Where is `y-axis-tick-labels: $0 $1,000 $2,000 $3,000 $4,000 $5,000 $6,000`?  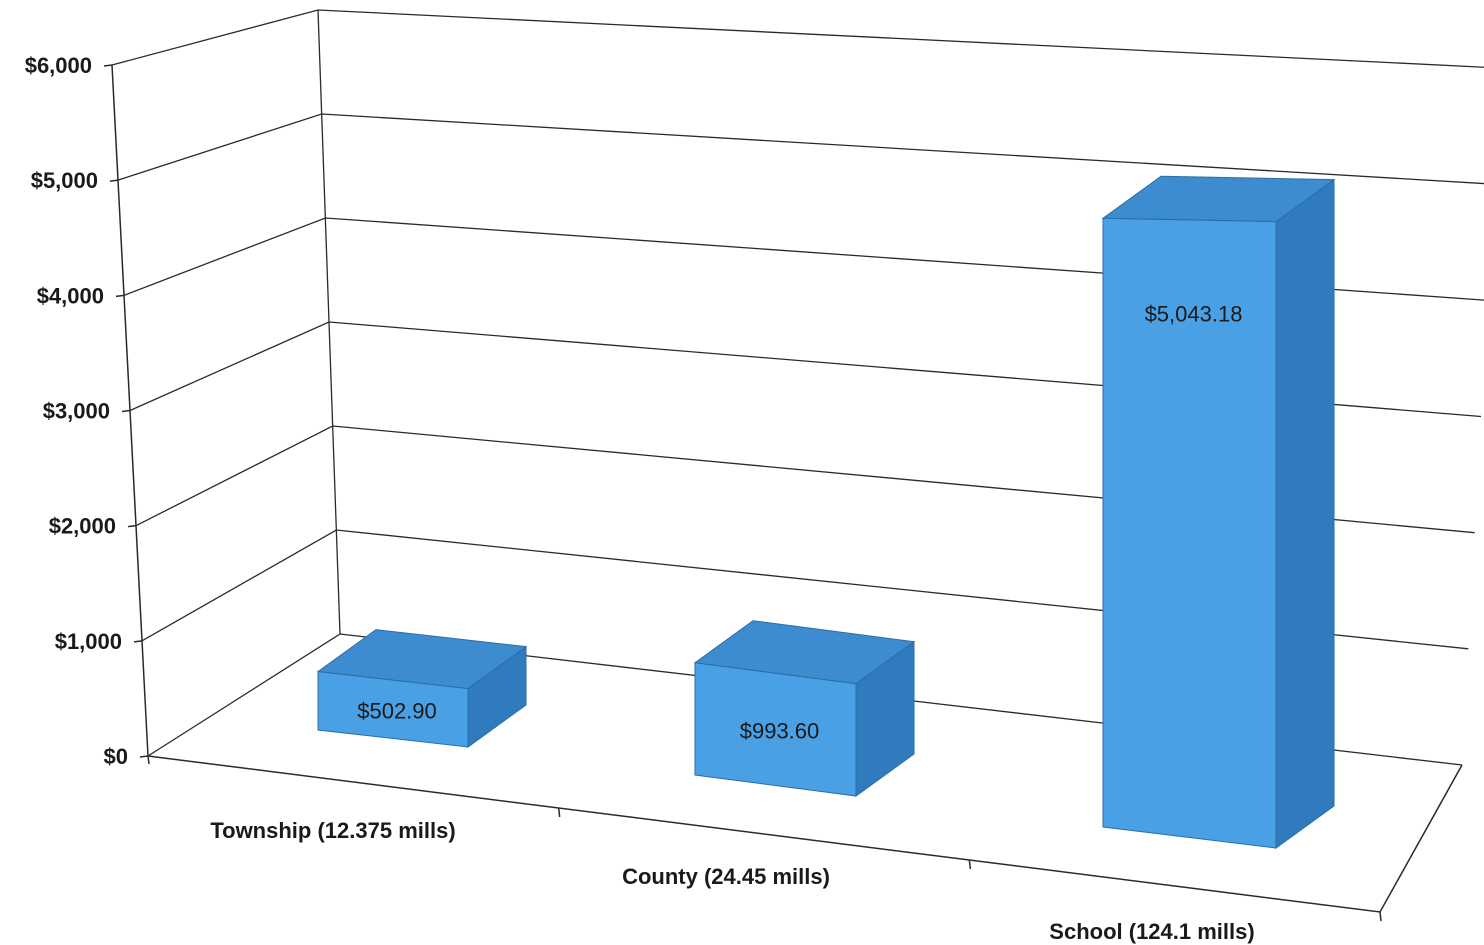
y-axis-tick-labels: $0 $1,000 $2,000 $3,000 $4,000 $5,000 $6,000 is located at coordinates (76, 411).